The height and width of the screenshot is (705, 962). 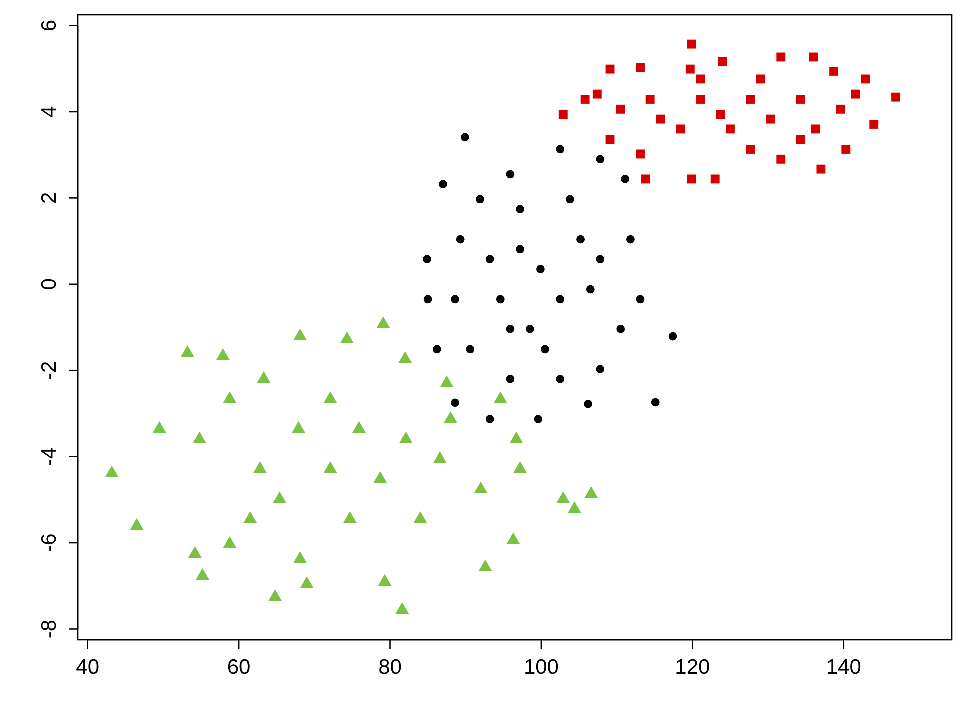 What do you see at coordinates (49, 26) in the screenshot?
I see `y-tick-label: 6` at bounding box center [49, 26].